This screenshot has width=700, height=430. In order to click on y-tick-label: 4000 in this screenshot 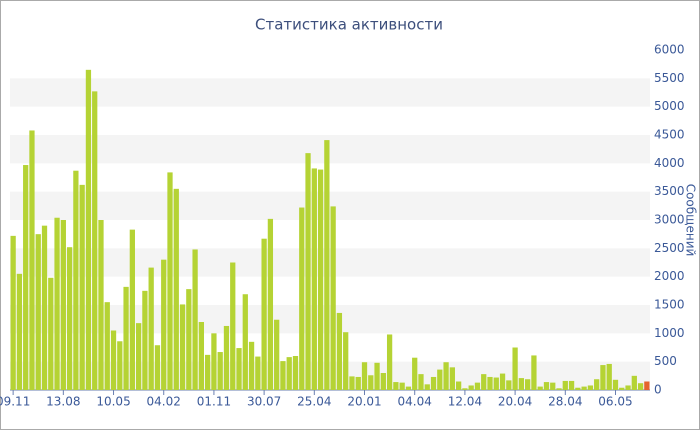, I will do `click(669, 163)`.